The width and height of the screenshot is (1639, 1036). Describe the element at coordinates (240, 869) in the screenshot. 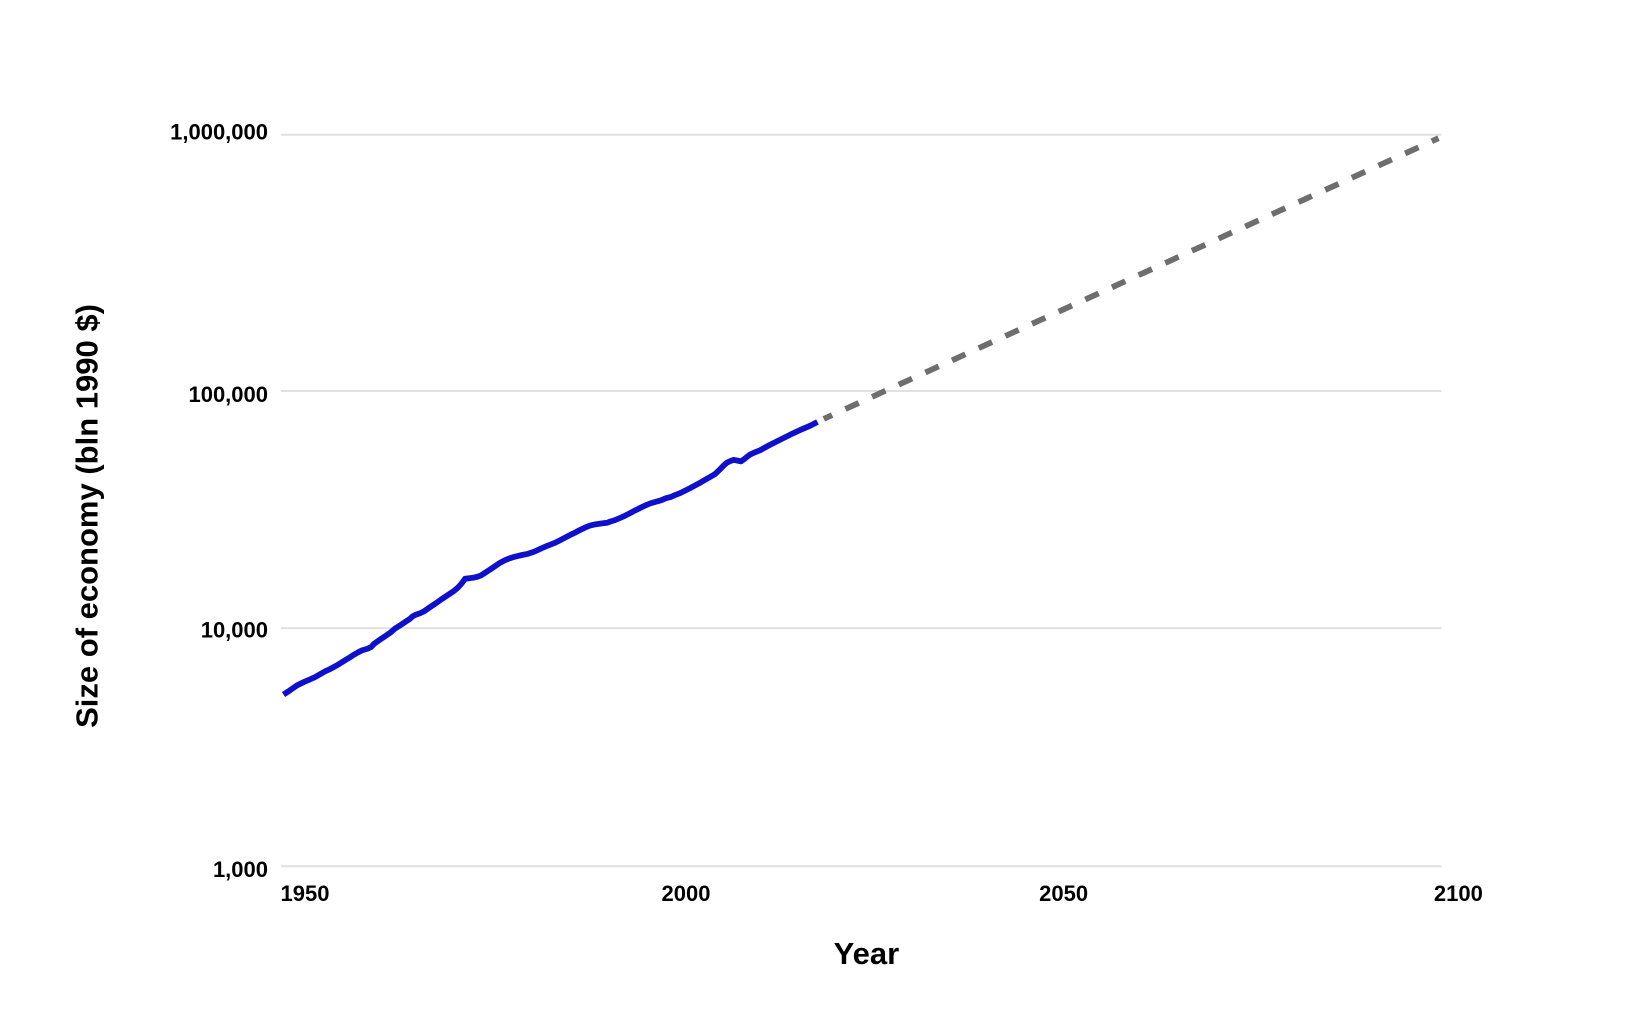

I see `svg-text: 1,000` at that location.